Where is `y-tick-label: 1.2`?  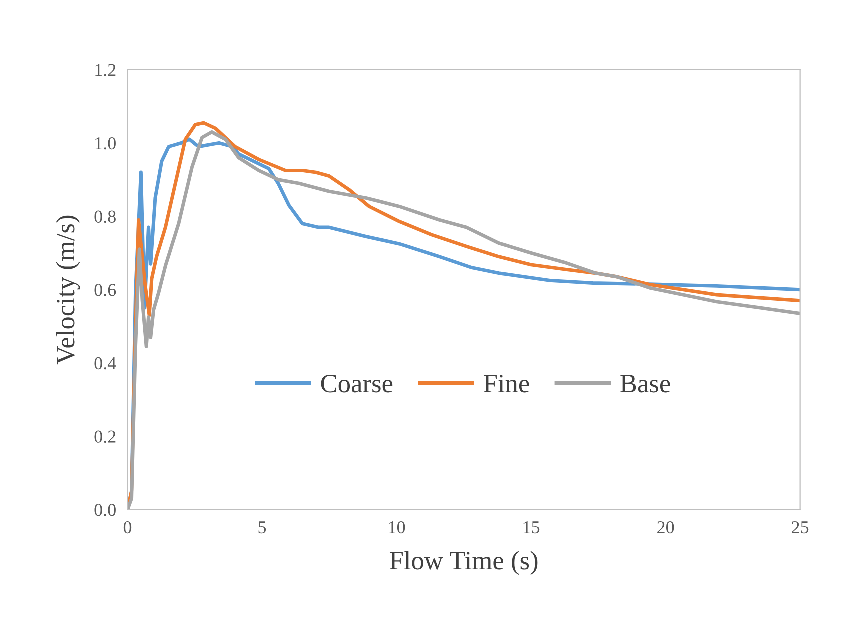 y-tick-label: 1.2 is located at coordinates (106, 70).